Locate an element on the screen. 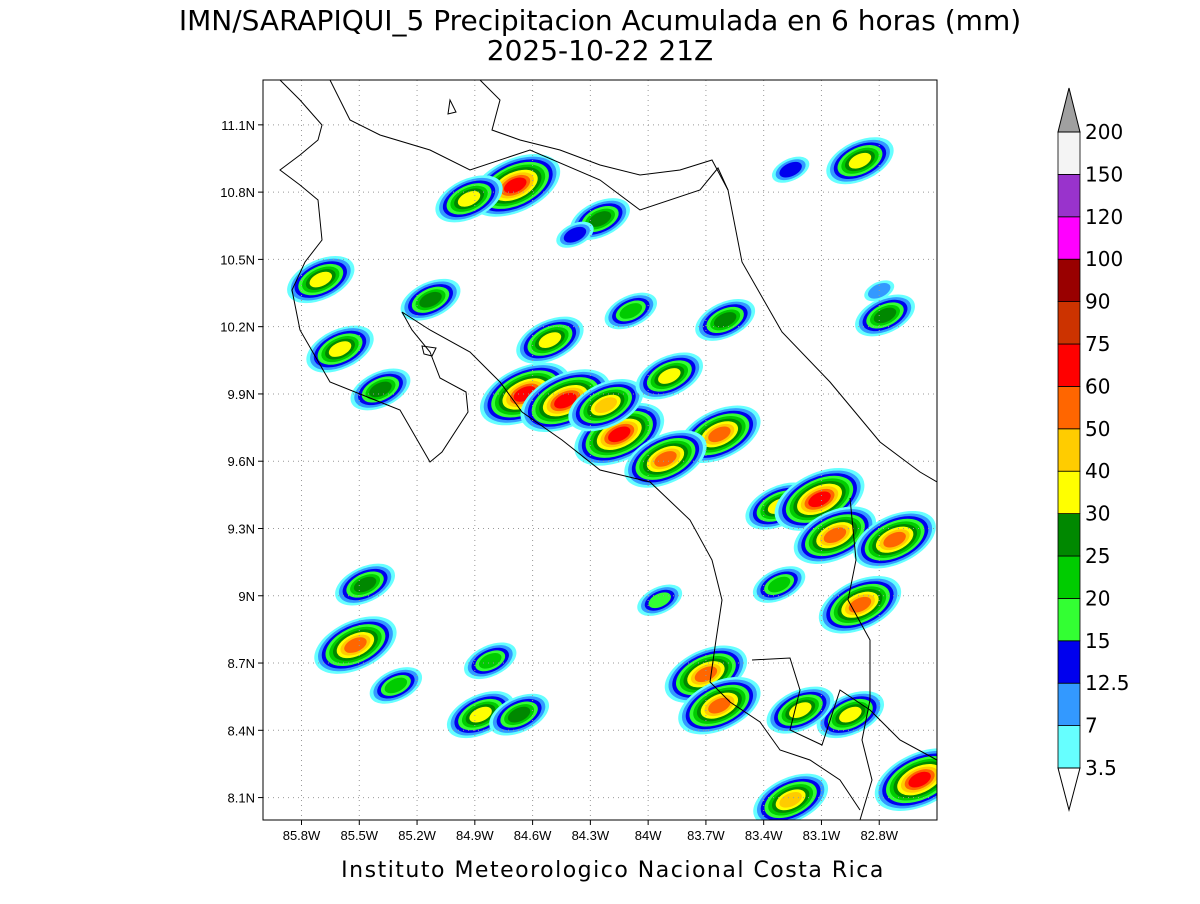 The height and width of the screenshot is (904, 1200). colorbar-label: 30 is located at coordinates (1097, 514).